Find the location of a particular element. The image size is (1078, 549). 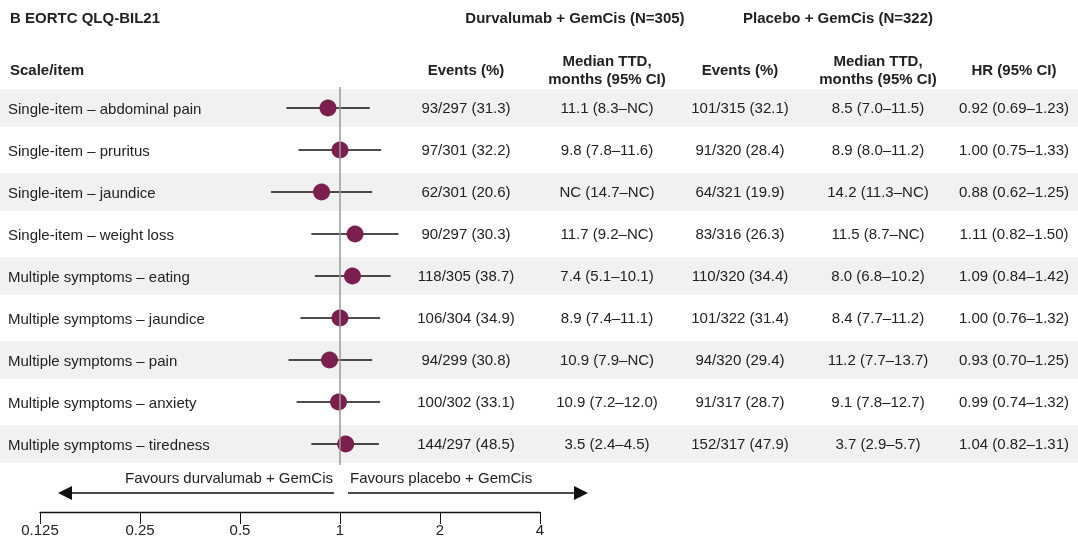

data-label: 0.99 (0.74–1.32) is located at coordinates (1014, 402).